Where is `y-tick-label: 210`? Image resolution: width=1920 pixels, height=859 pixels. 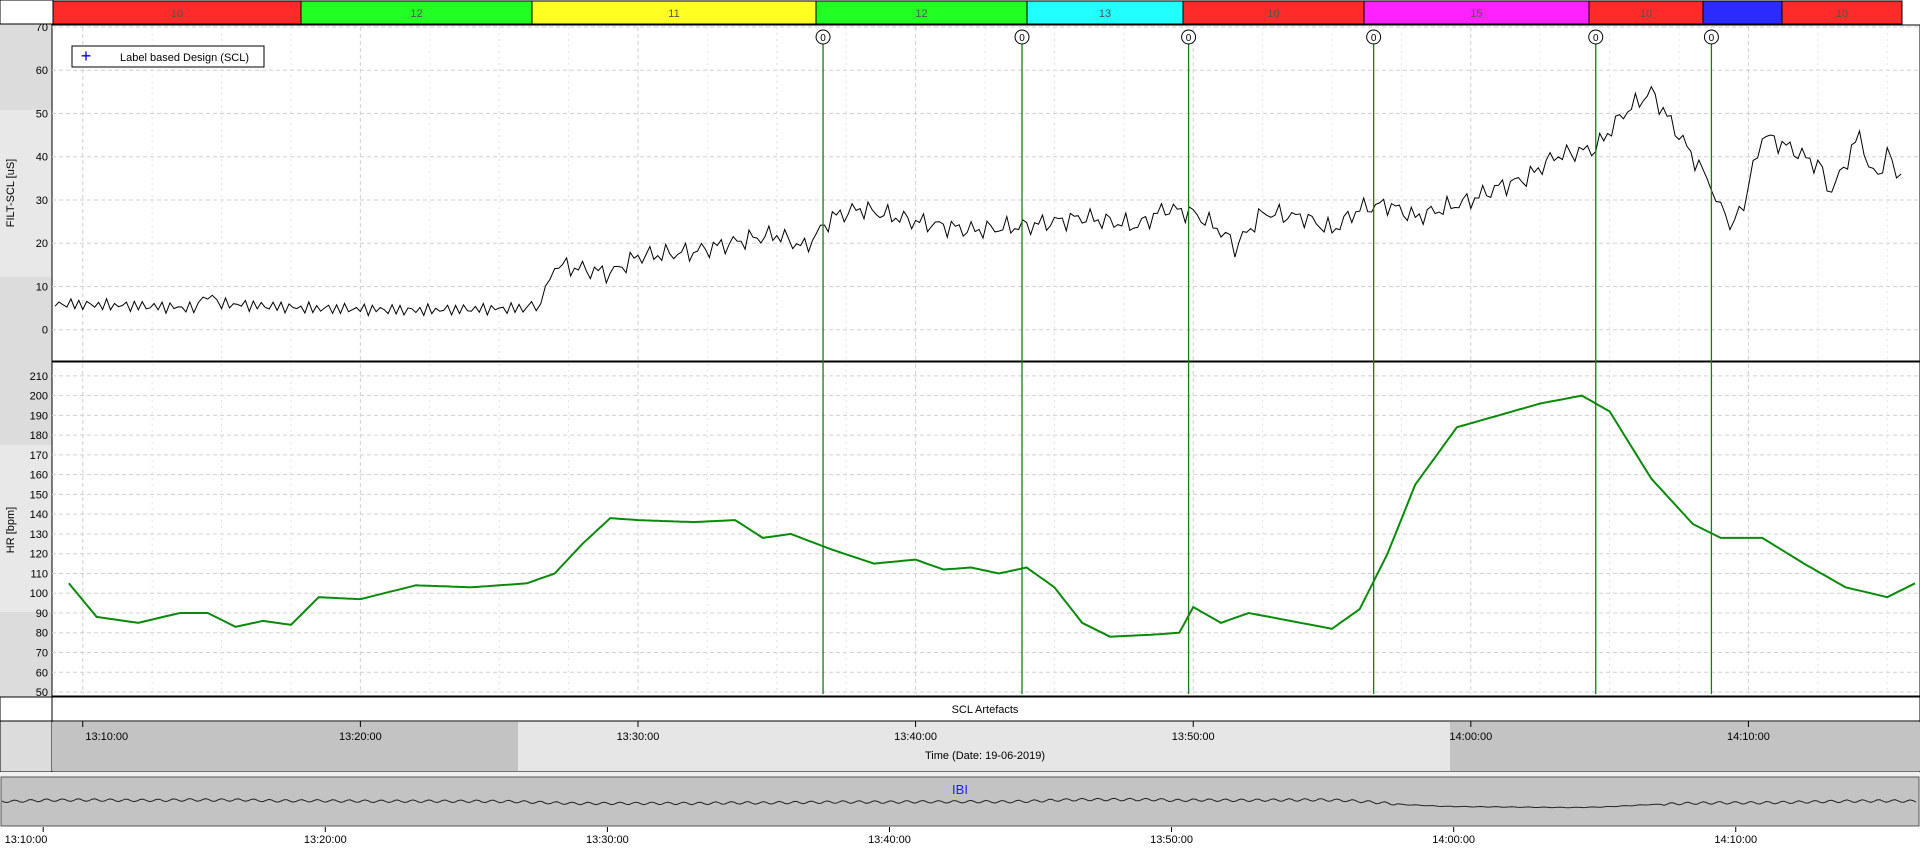 y-tick-label: 210 is located at coordinates (39, 377).